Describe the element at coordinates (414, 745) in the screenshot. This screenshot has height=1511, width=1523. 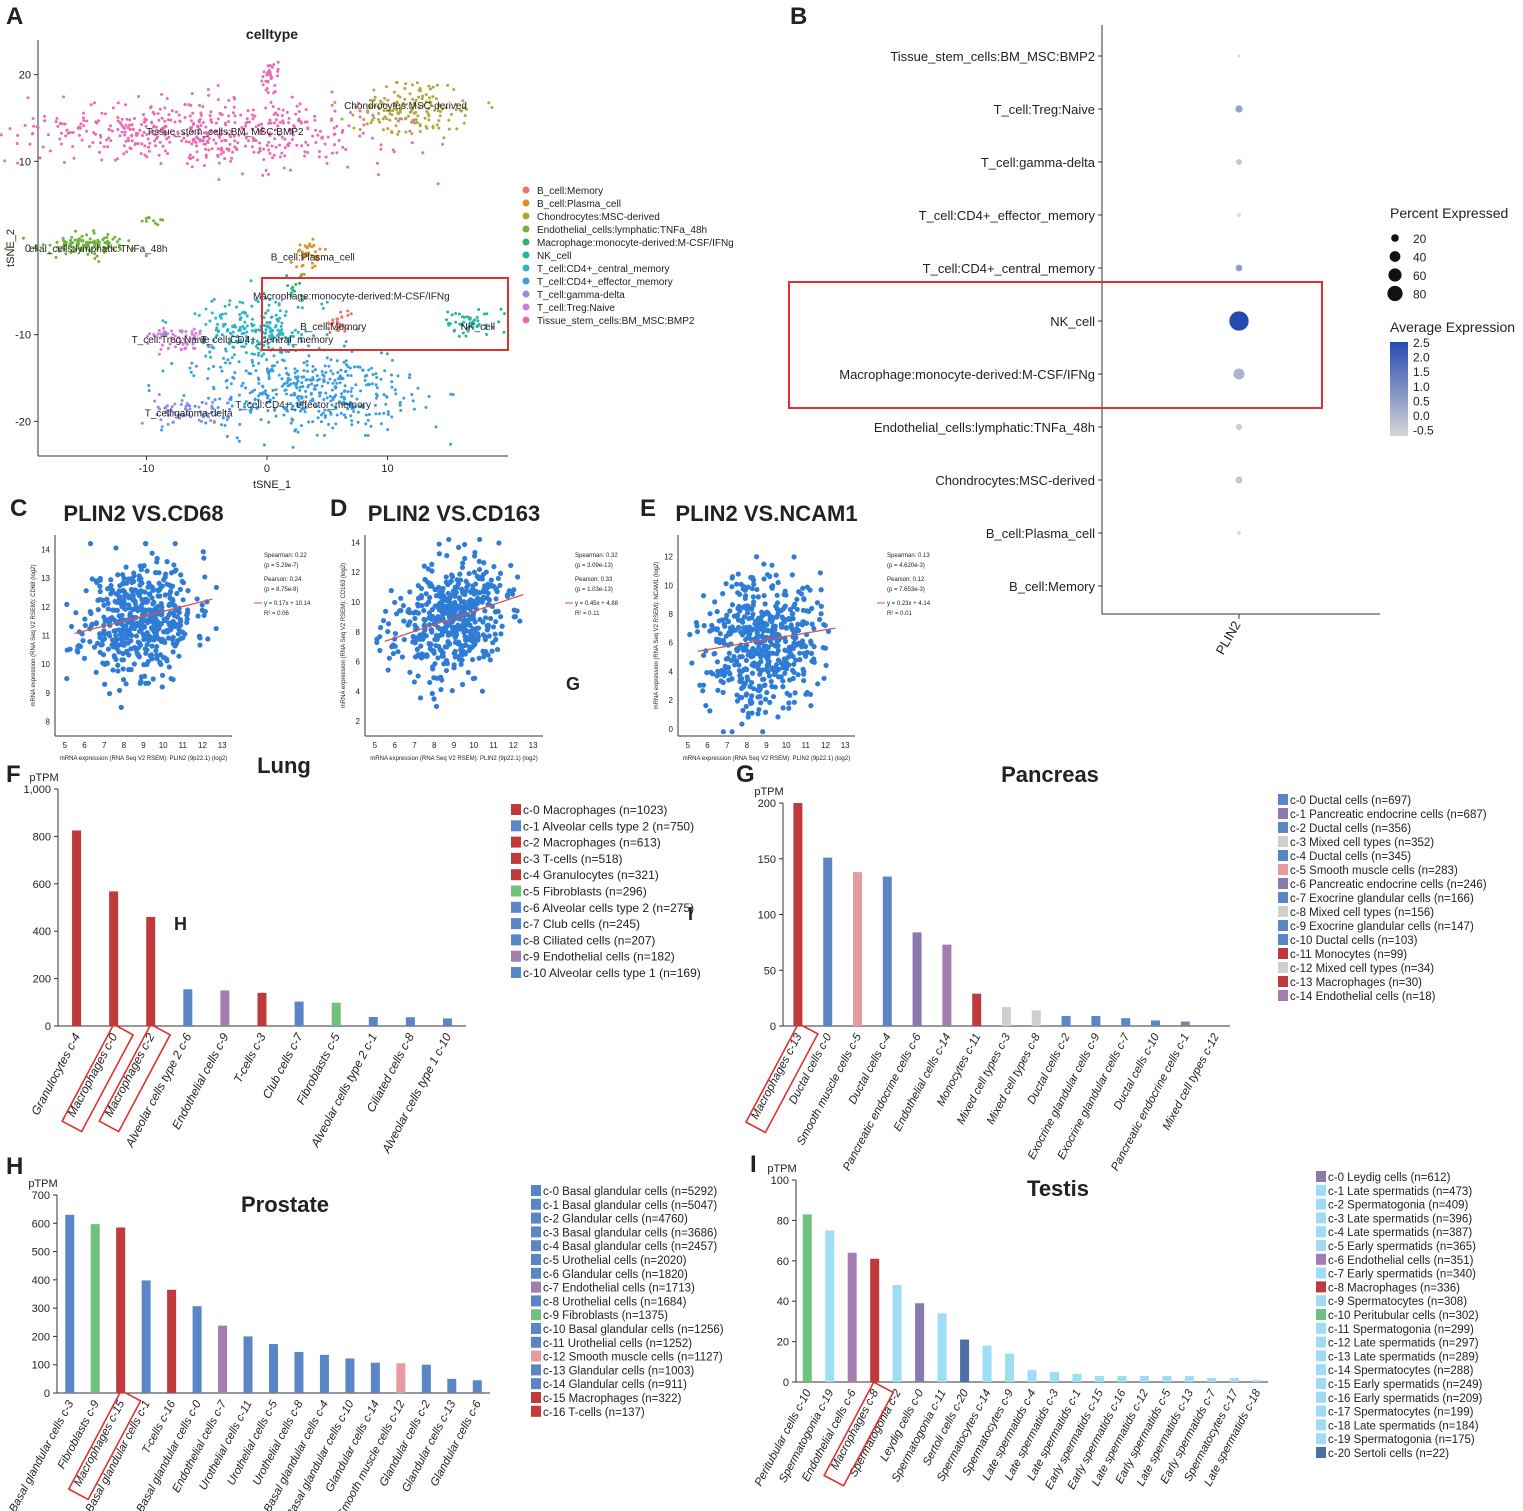
I see `scatter-x-tick-label: 7` at that location.